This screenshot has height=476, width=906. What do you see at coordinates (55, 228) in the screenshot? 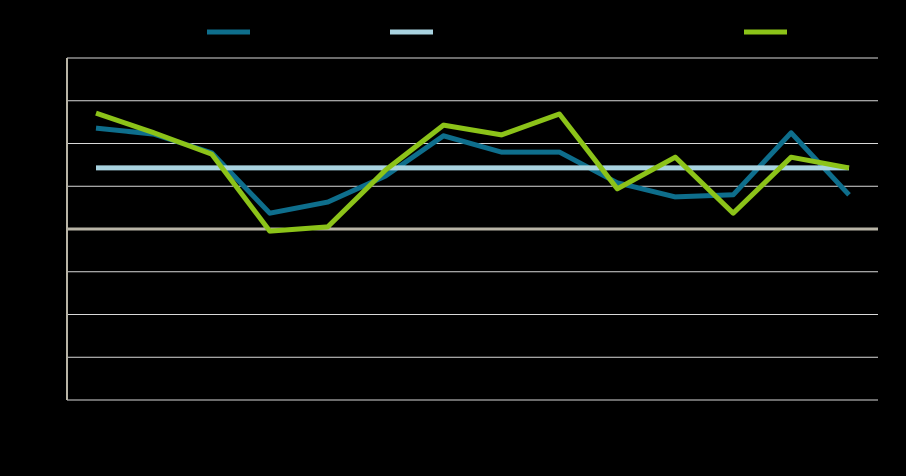
I see `y-tick-label: 0` at bounding box center [55, 228].